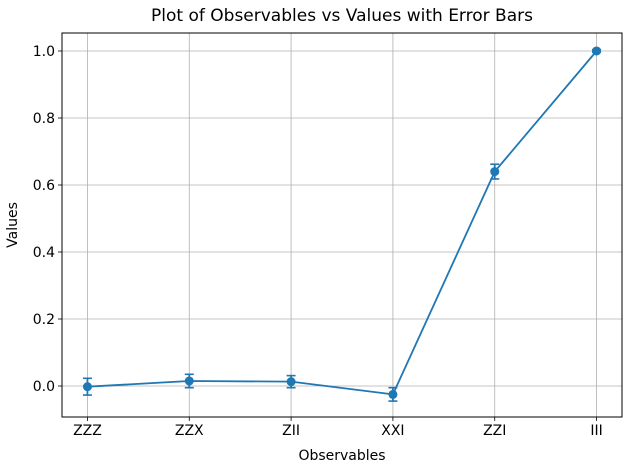  Describe the element at coordinates (44, 387) in the screenshot. I see `y-tick-label: 0.0` at that location.